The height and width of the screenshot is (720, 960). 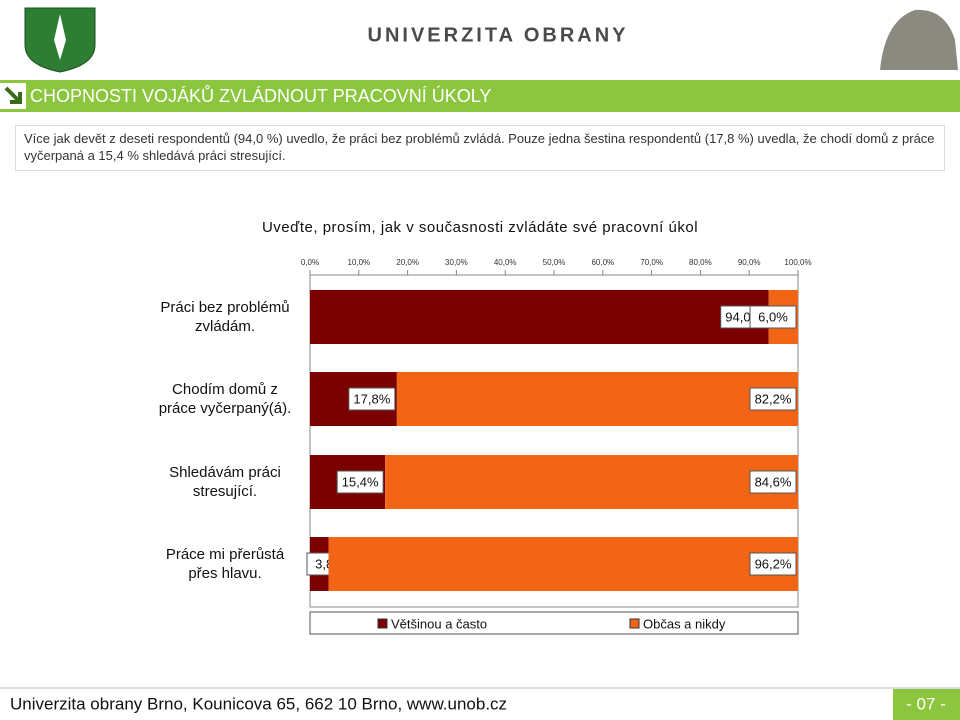 What do you see at coordinates (651, 262) in the screenshot?
I see `x-tick-label: 70,0%` at bounding box center [651, 262].